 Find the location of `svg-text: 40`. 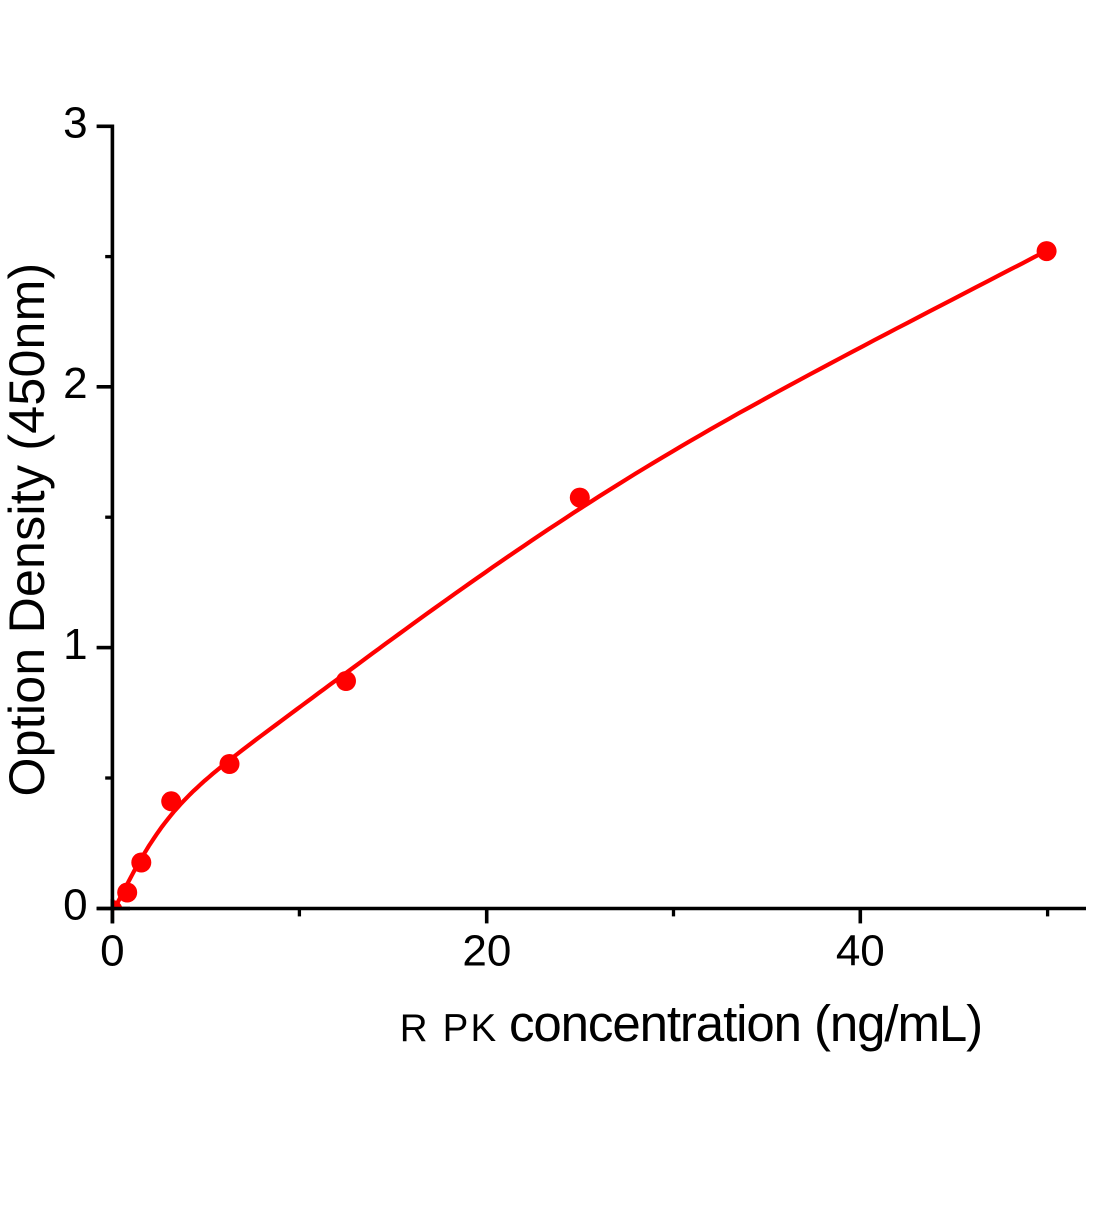

svg-text: 40 is located at coordinates (860, 951).